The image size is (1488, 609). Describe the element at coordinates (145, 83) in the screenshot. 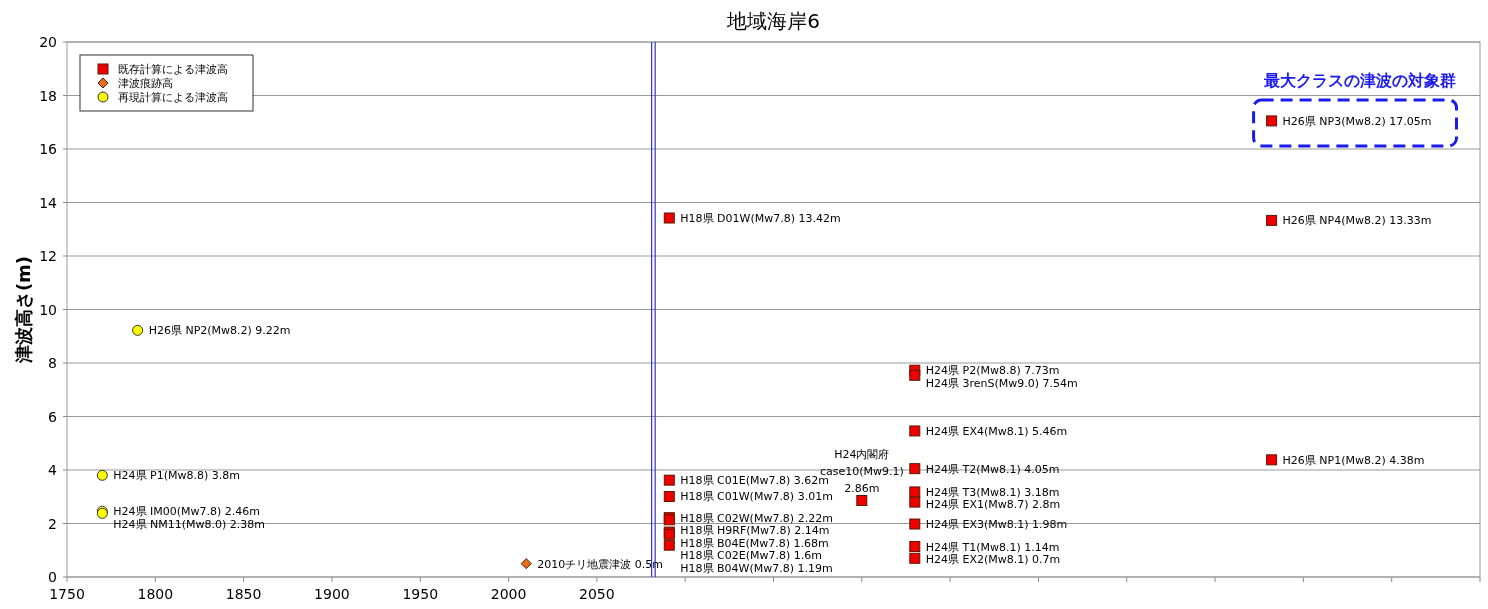

I see `legend-label: 津波痕跡高` at that location.